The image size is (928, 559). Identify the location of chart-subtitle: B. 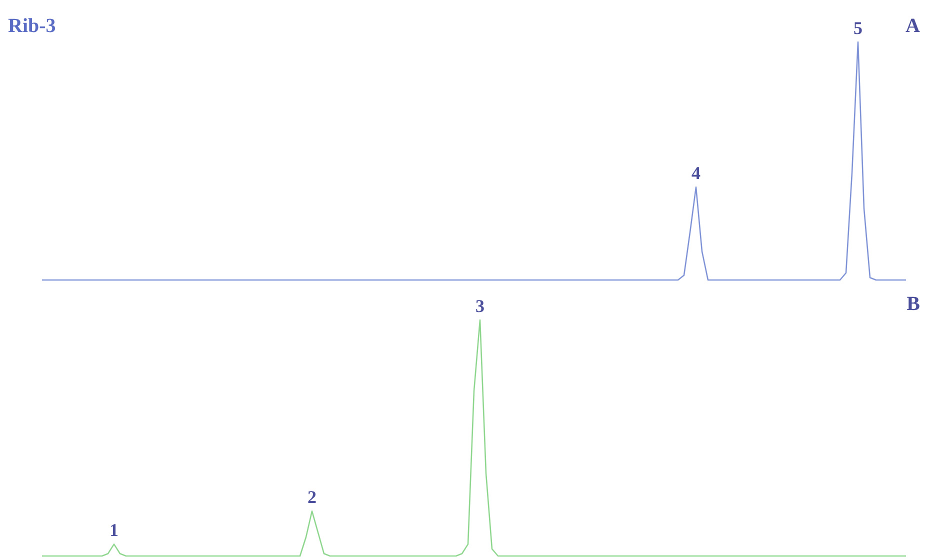
(913, 304).